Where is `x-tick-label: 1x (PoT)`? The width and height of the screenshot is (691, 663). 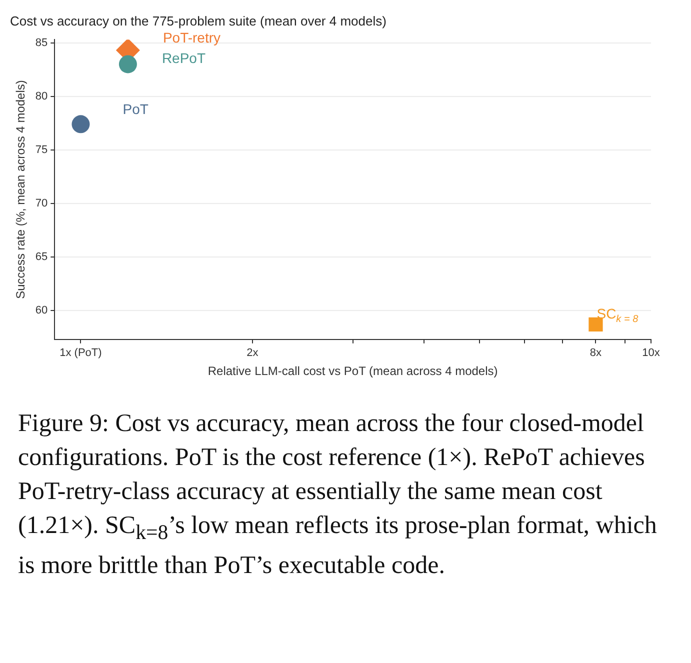
x-tick-label: 1x (PoT) is located at coordinates (81, 353).